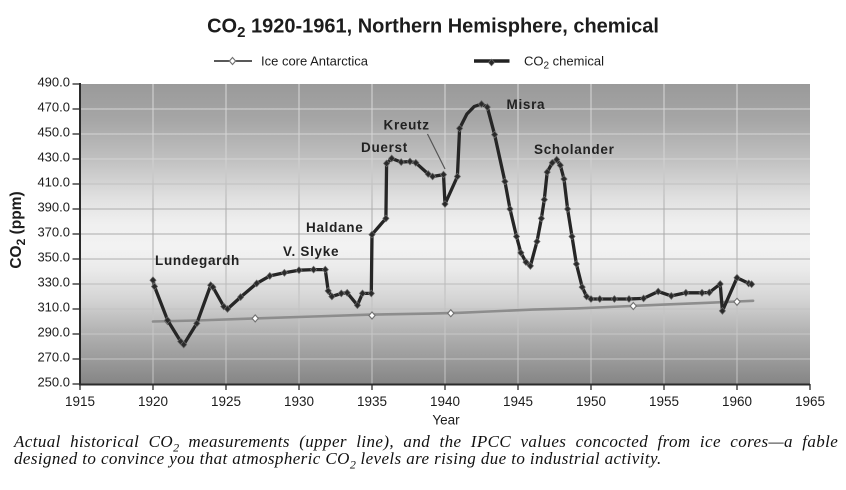 Image resolution: width=846 pixels, height=490 pixels. What do you see at coordinates (384, 147) in the screenshot?
I see `svg-text: Duerst` at bounding box center [384, 147].